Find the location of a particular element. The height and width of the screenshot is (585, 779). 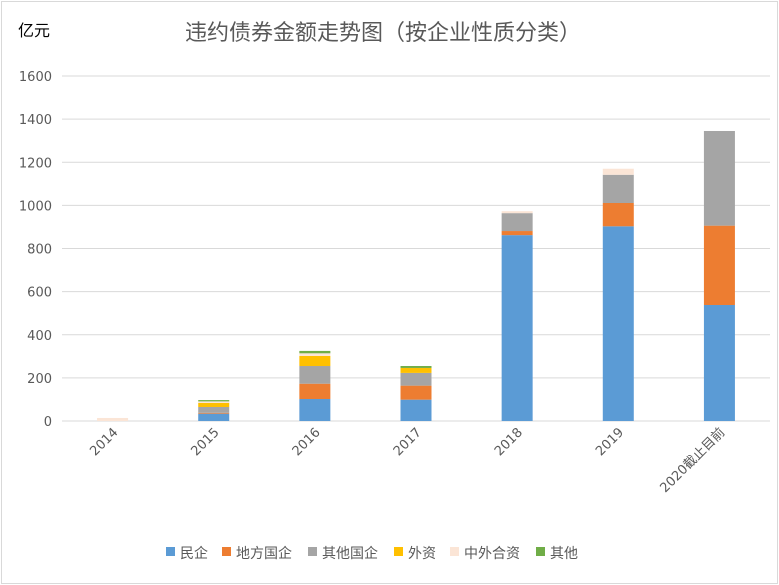

y-tick-label: 800 is located at coordinates (39, 250).